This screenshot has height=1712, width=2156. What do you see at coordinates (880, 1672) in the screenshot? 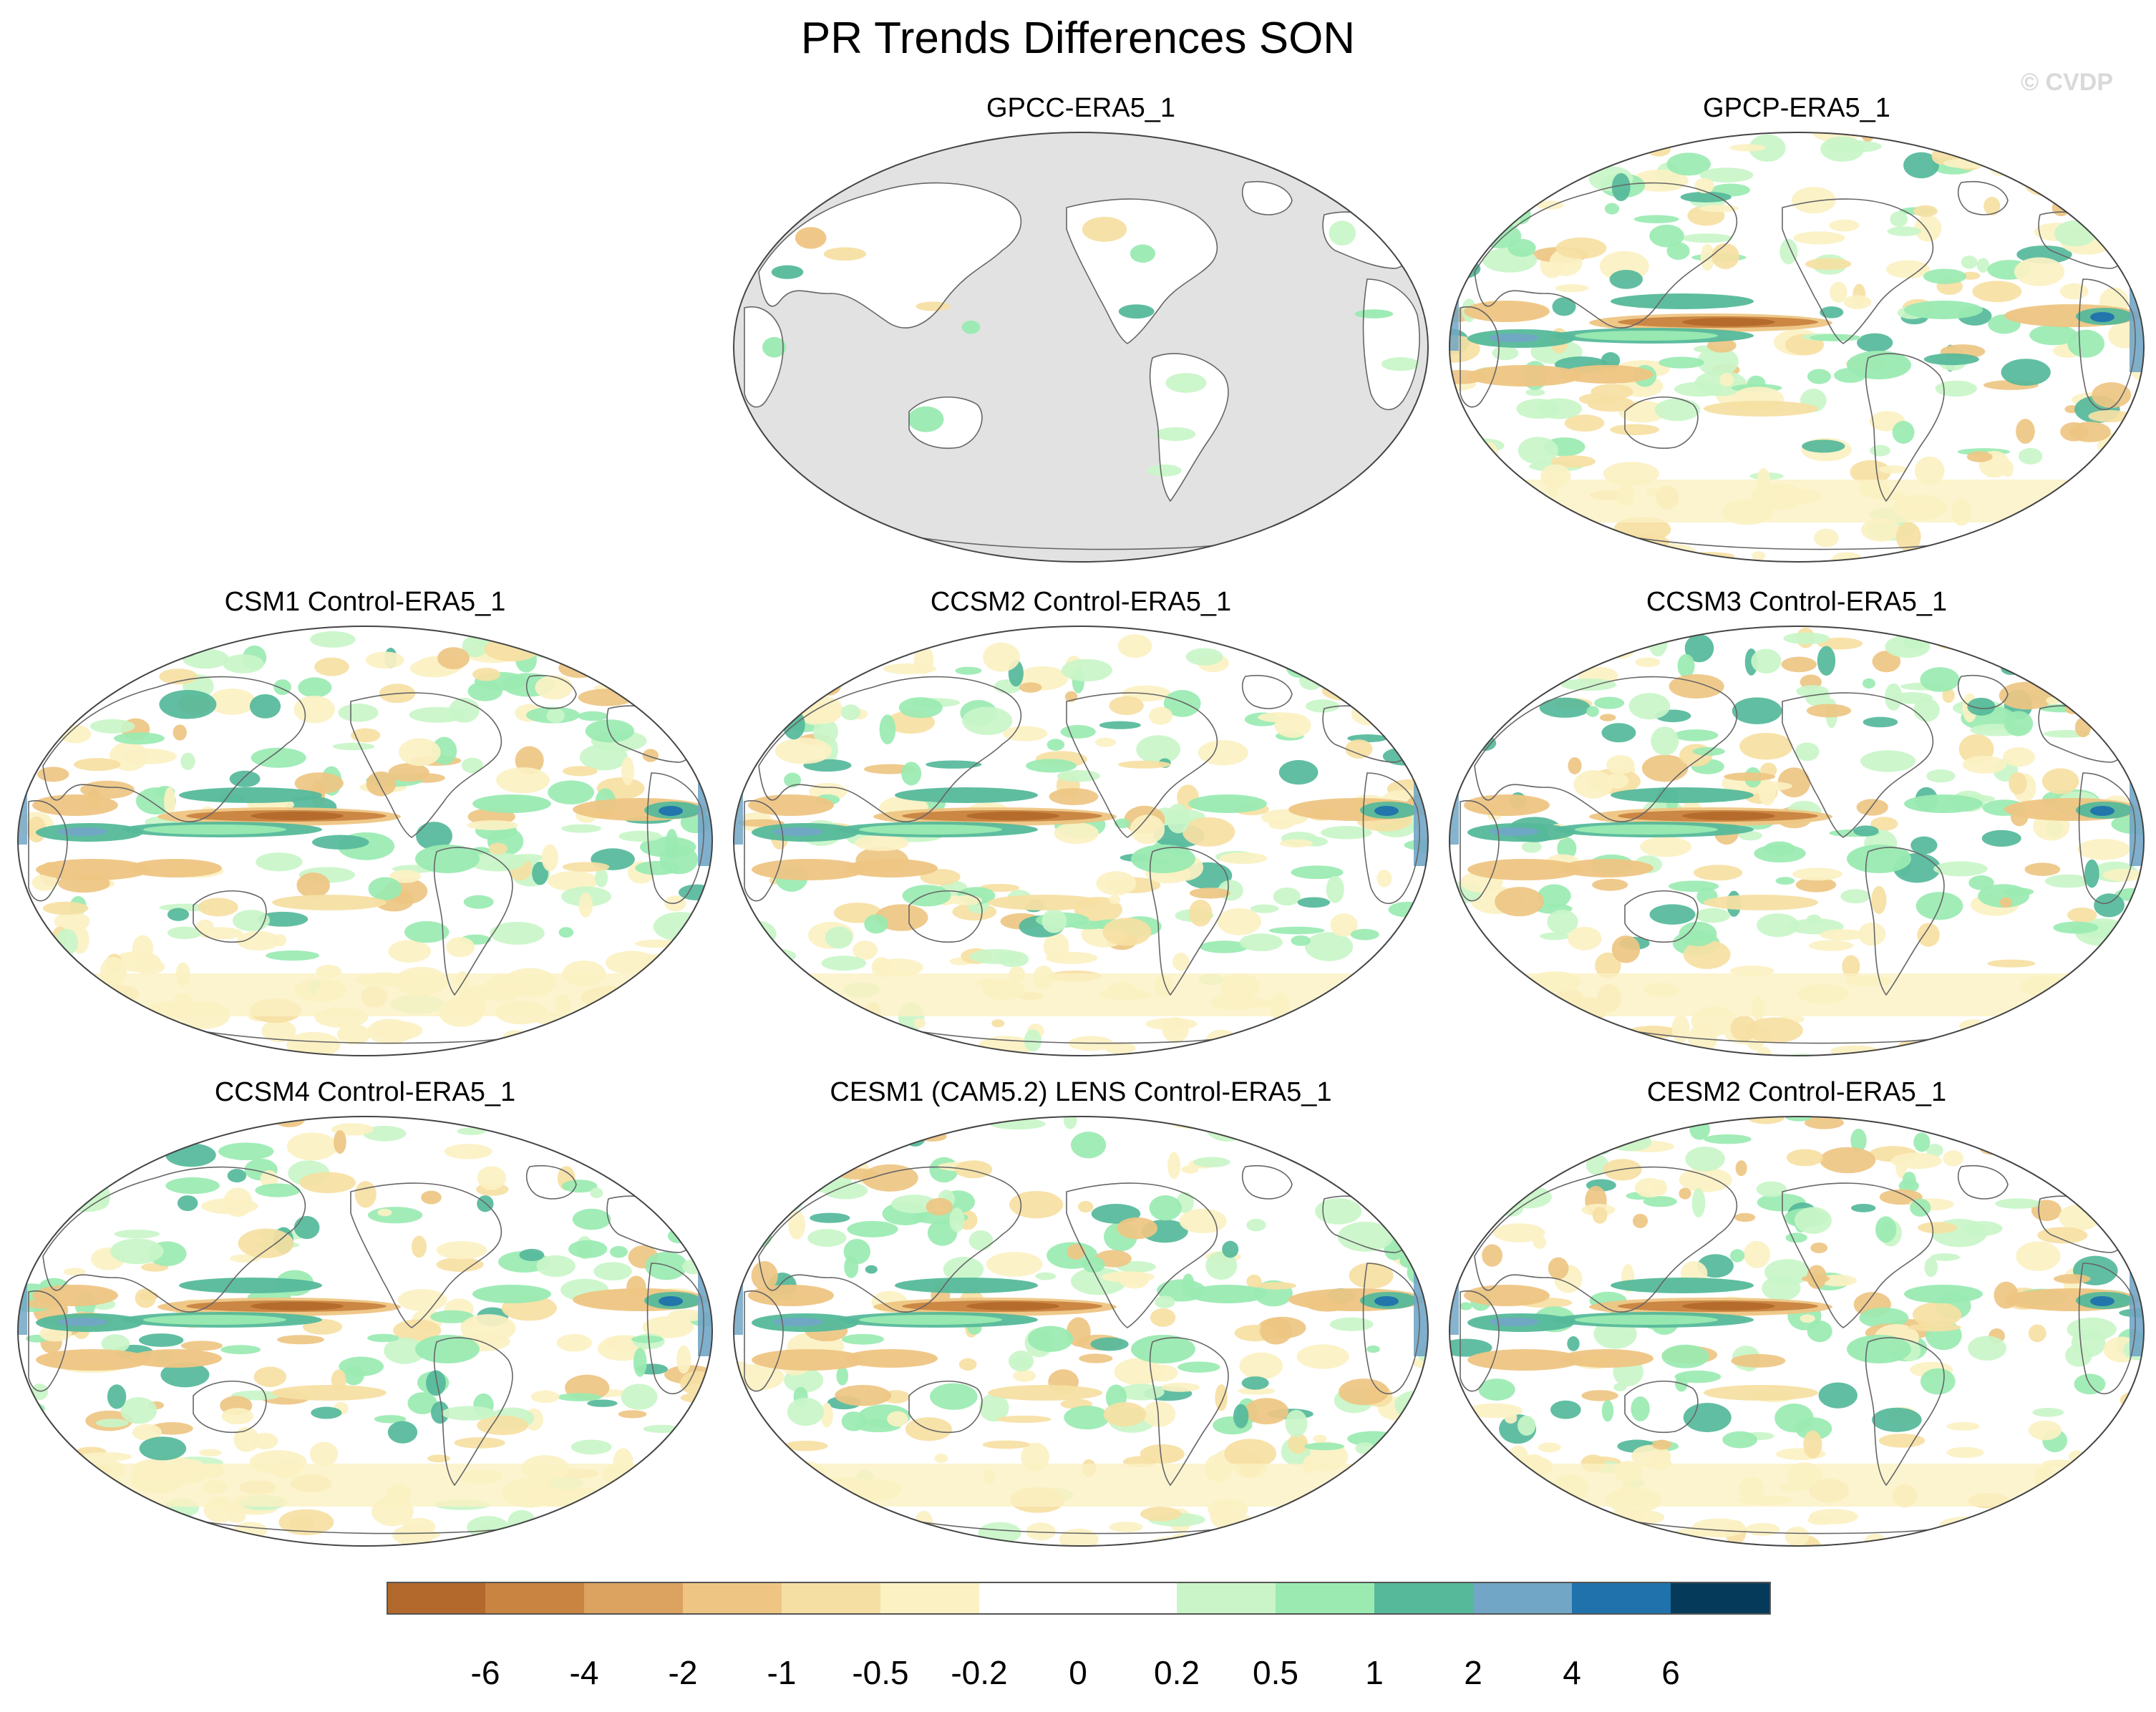
I see `colorbar-tick-label: -0.5` at bounding box center [880, 1672].